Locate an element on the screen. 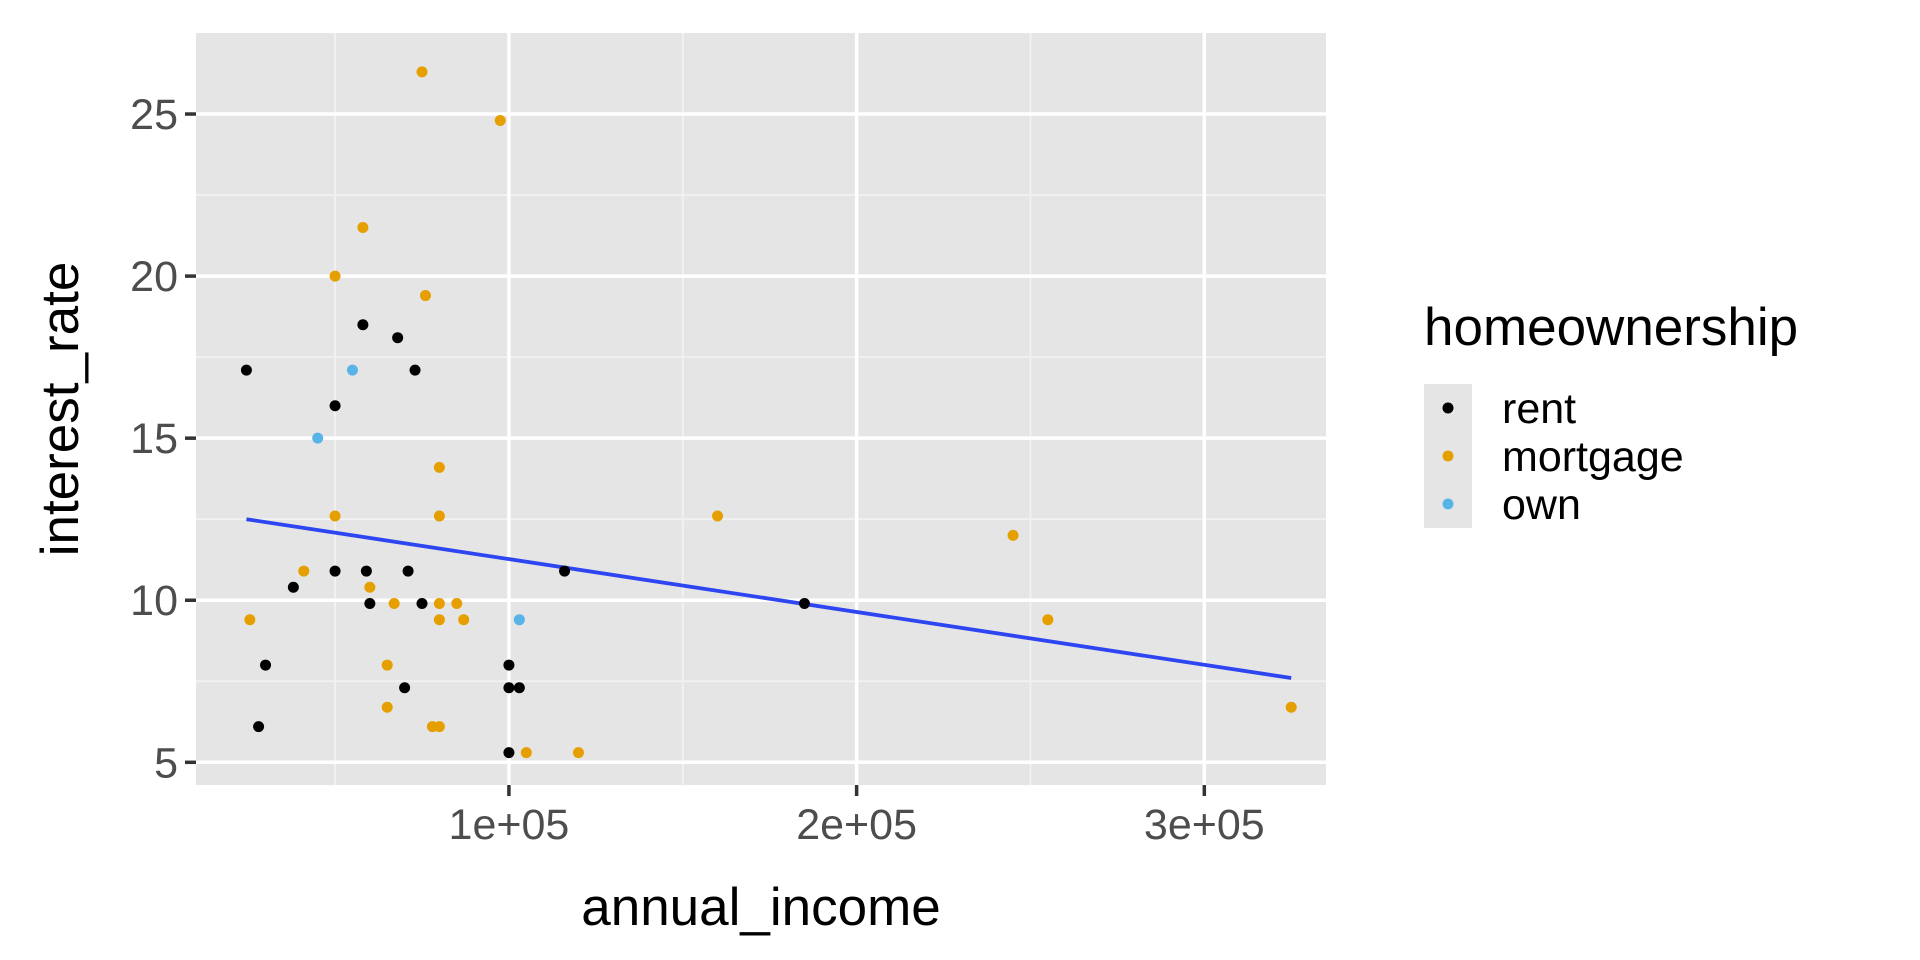 The width and height of the screenshot is (1920, 960). x-axis-title: annual_income is located at coordinates (760, 907).